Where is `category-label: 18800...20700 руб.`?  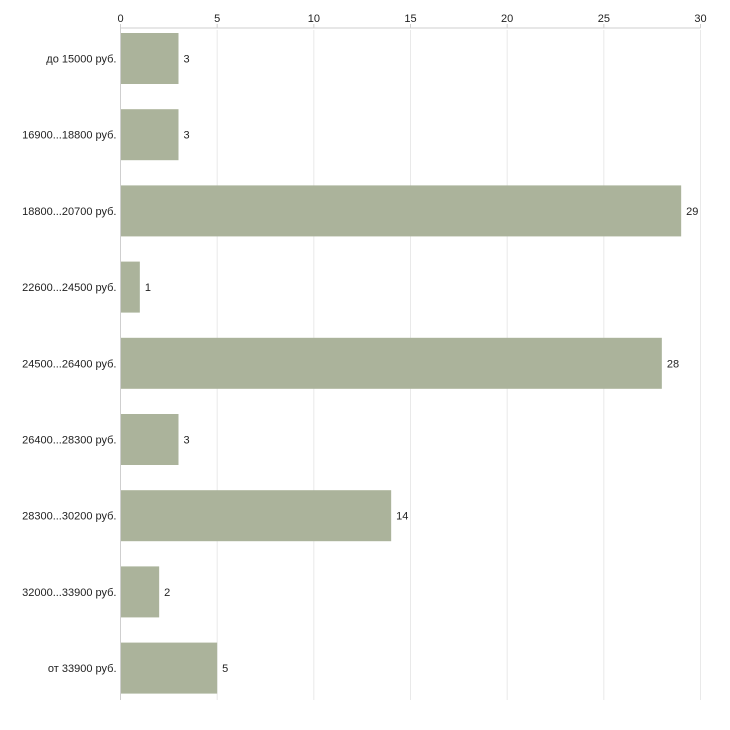
category-label: 18800...20700 руб. is located at coordinates (69, 212).